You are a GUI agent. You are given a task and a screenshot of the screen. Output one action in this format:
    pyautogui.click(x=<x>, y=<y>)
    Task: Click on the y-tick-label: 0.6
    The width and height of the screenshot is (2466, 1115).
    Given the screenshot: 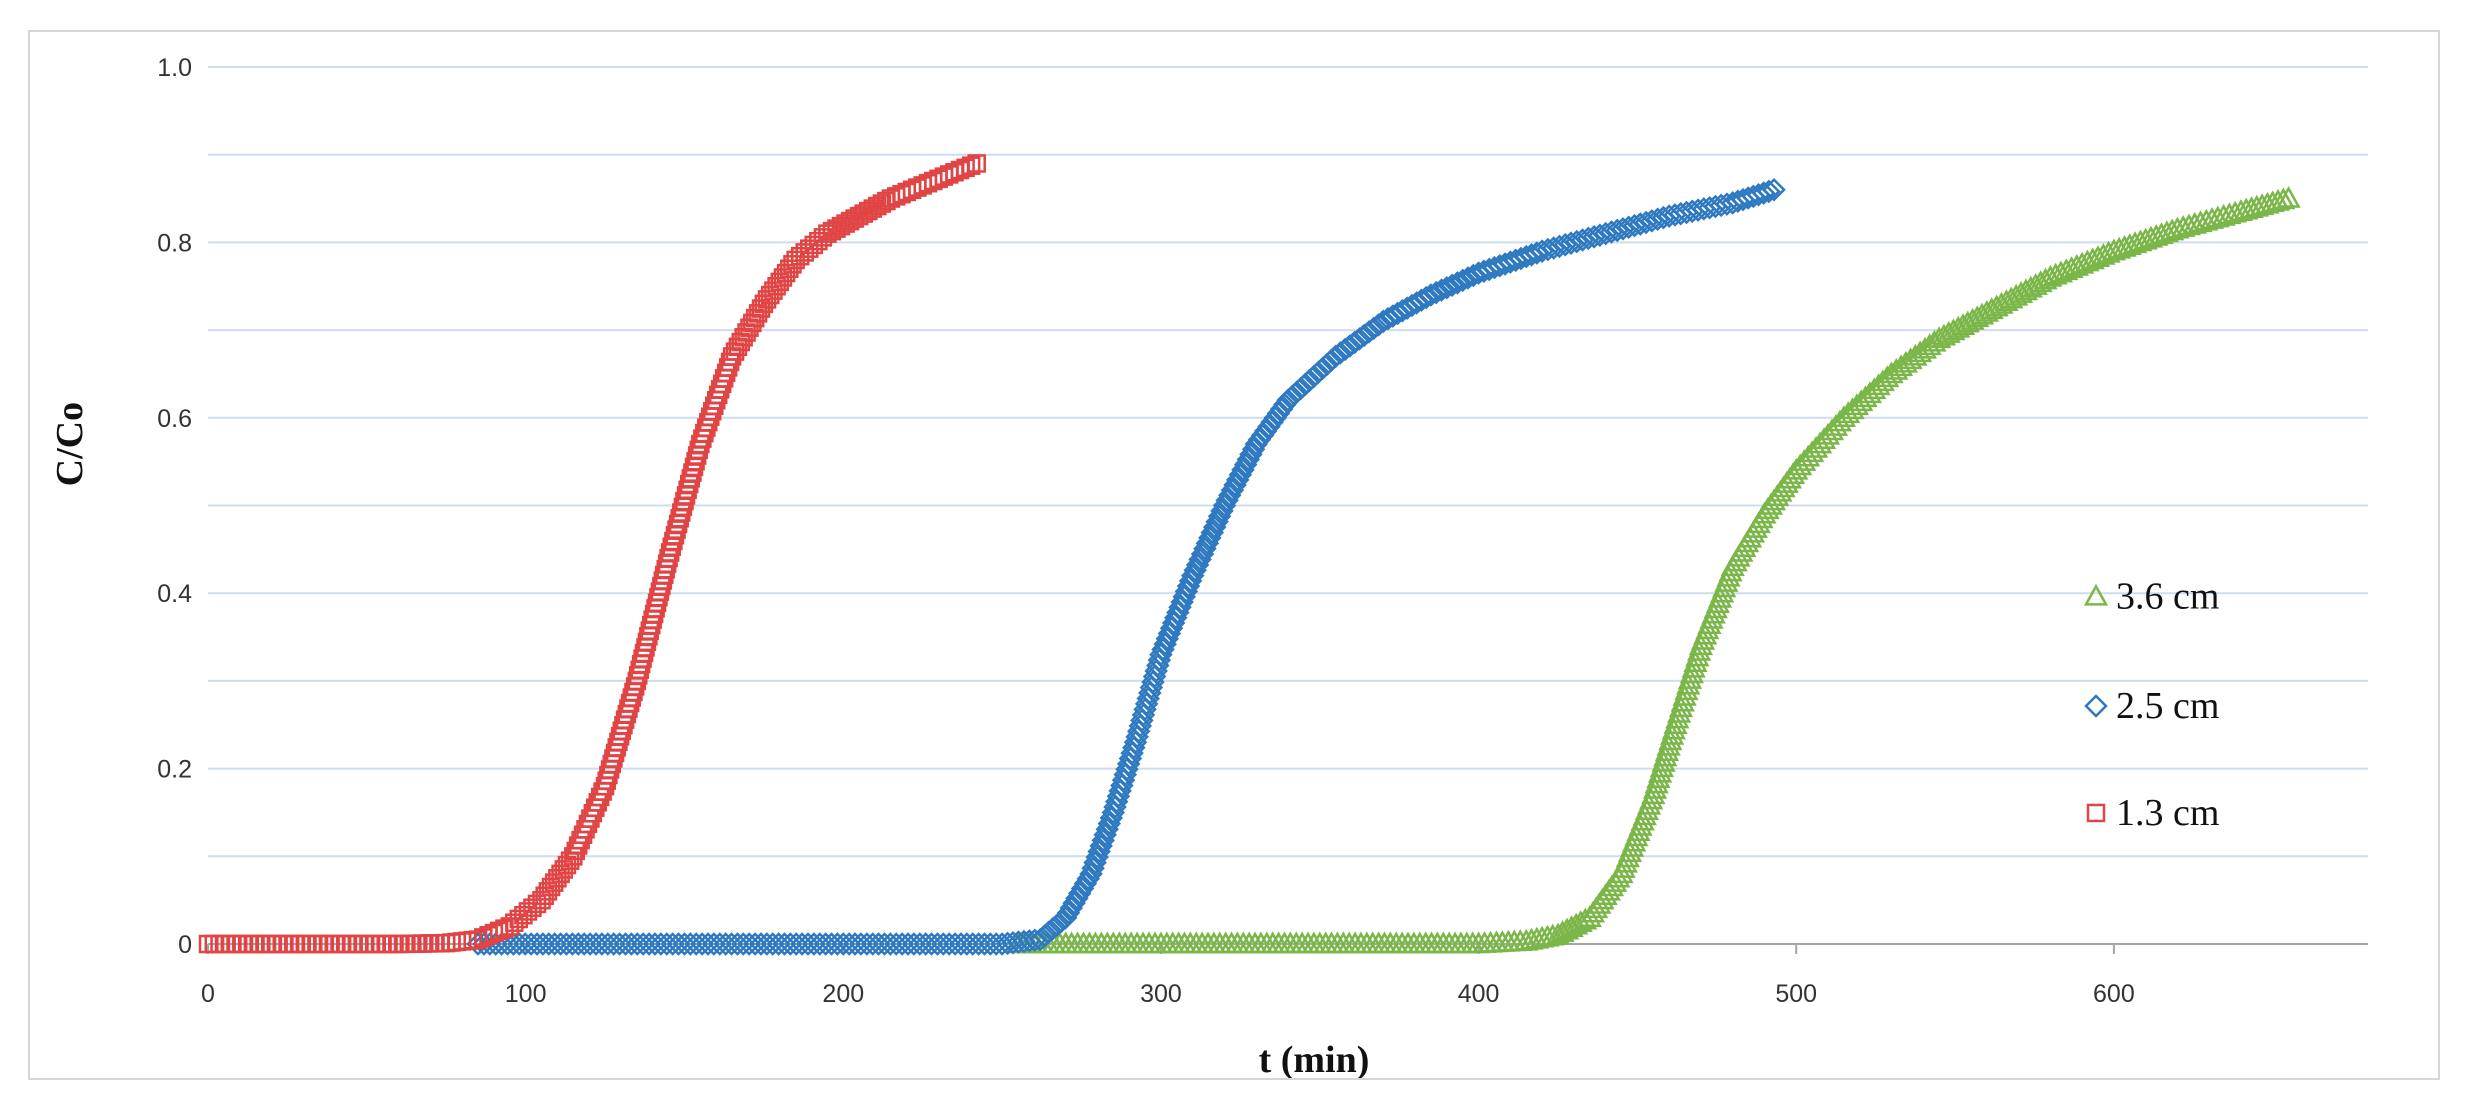 What is the action you would take?
    pyautogui.click(x=174, y=419)
    